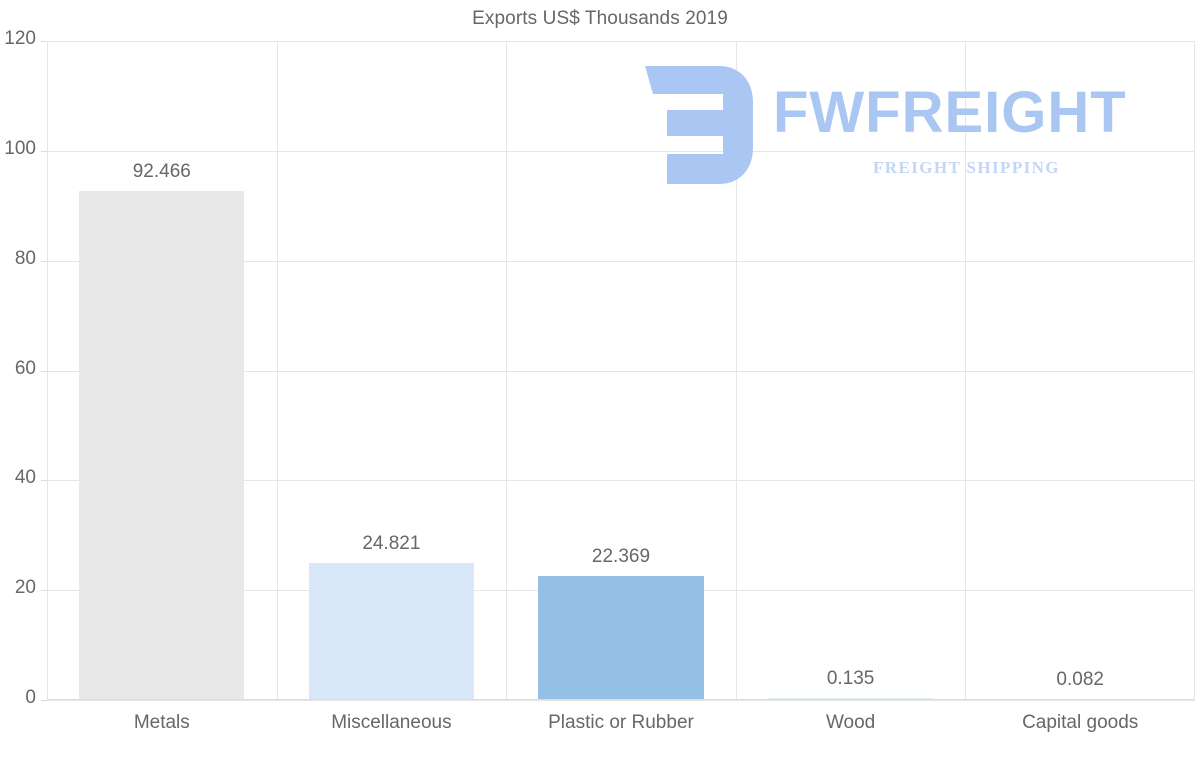 The width and height of the screenshot is (1200, 763). Describe the element at coordinates (20, 38) in the screenshot. I see `y-tick-label: 120` at that location.